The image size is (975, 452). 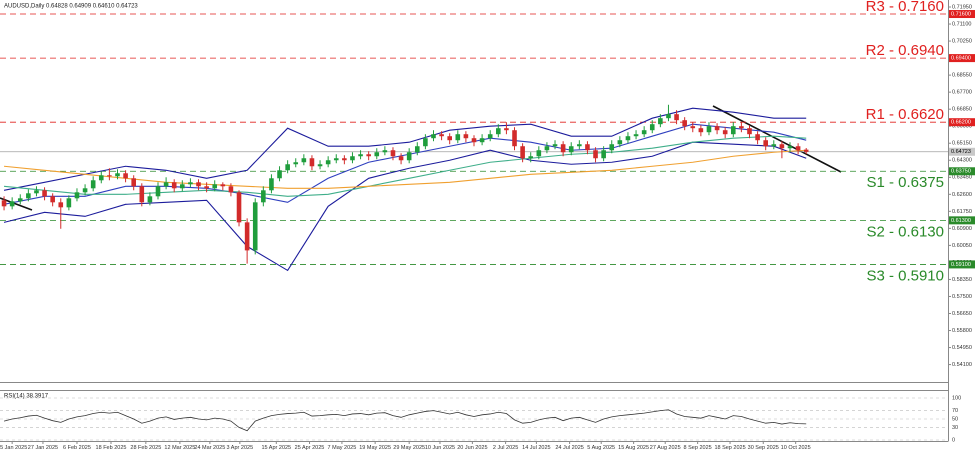 I want to click on y-tick-label: 0.61750, so click(x=962, y=212).